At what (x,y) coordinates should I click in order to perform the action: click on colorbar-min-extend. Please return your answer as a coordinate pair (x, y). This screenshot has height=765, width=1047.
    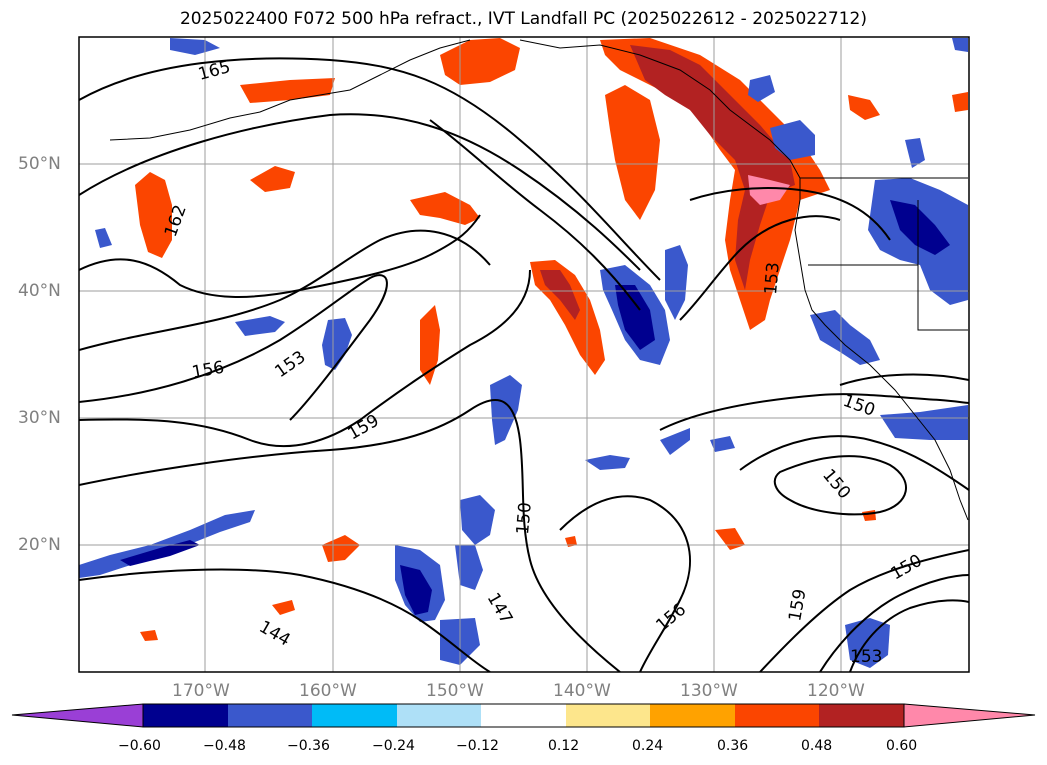
    Looking at the image, I should click on (77, 715).